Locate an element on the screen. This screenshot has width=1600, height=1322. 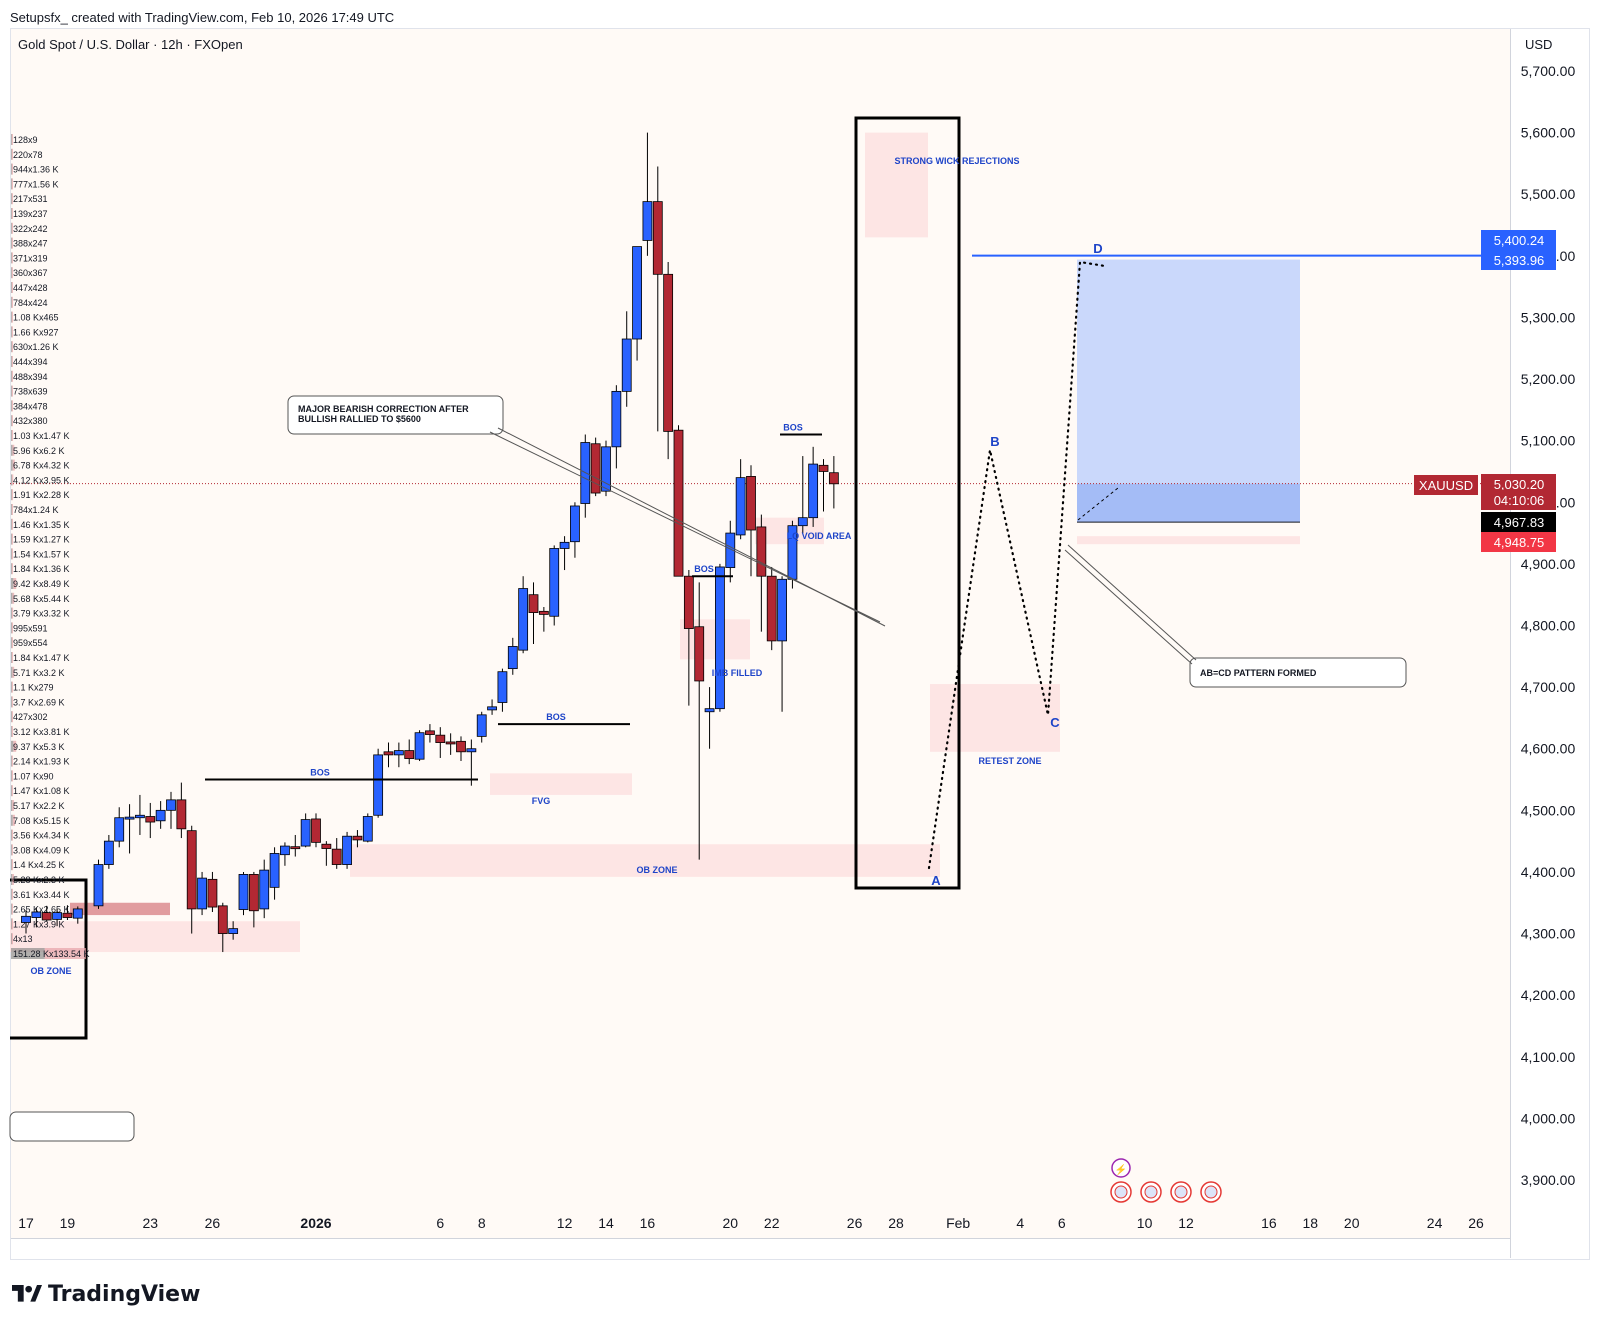
abcd-path is located at coordinates (1017, 565).